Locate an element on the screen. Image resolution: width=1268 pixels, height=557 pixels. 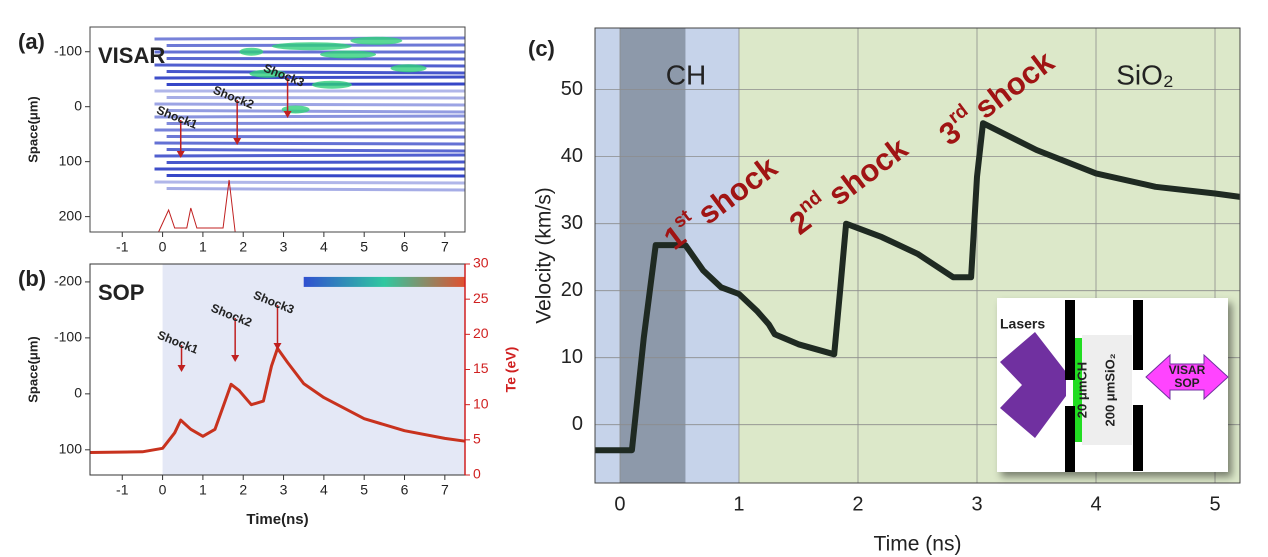
y-tick-label: -200 is located at coordinates (68, 281).